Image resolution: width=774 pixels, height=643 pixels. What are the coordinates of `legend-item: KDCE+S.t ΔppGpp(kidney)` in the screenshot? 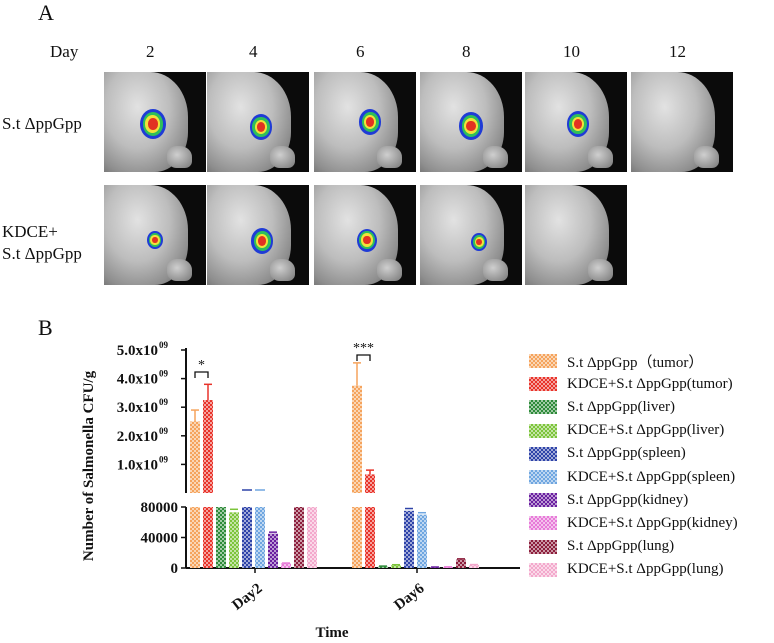 It's located at (633, 523).